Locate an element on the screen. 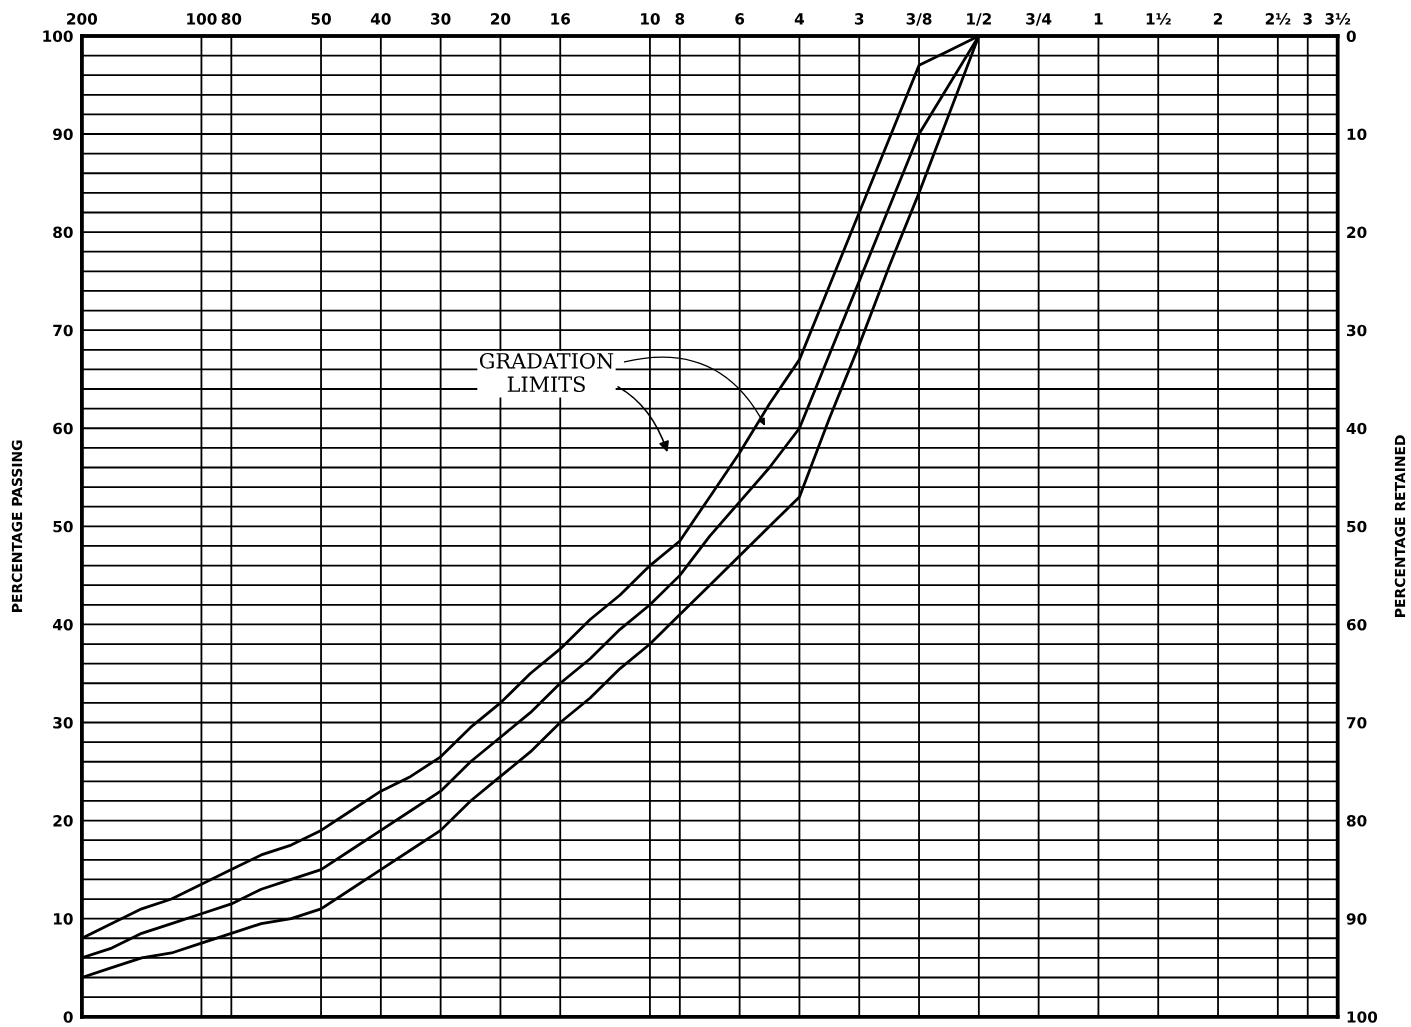 This screenshot has width=1411, height=1027. y-tick-label: 40 is located at coordinates (62, 624).